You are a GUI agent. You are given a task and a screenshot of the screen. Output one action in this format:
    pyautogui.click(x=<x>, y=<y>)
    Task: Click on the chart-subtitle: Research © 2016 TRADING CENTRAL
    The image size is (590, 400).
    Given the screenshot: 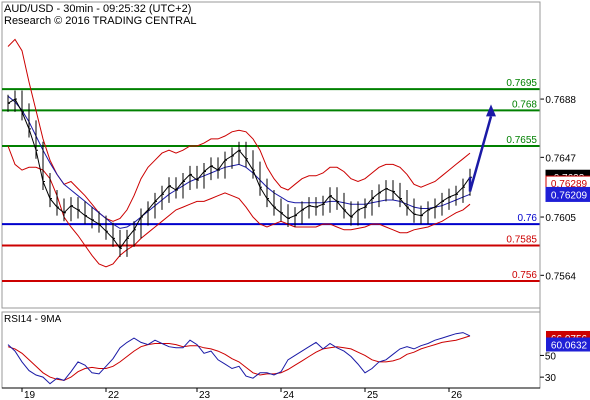 What is the action you would take?
    pyautogui.click(x=100, y=21)
    